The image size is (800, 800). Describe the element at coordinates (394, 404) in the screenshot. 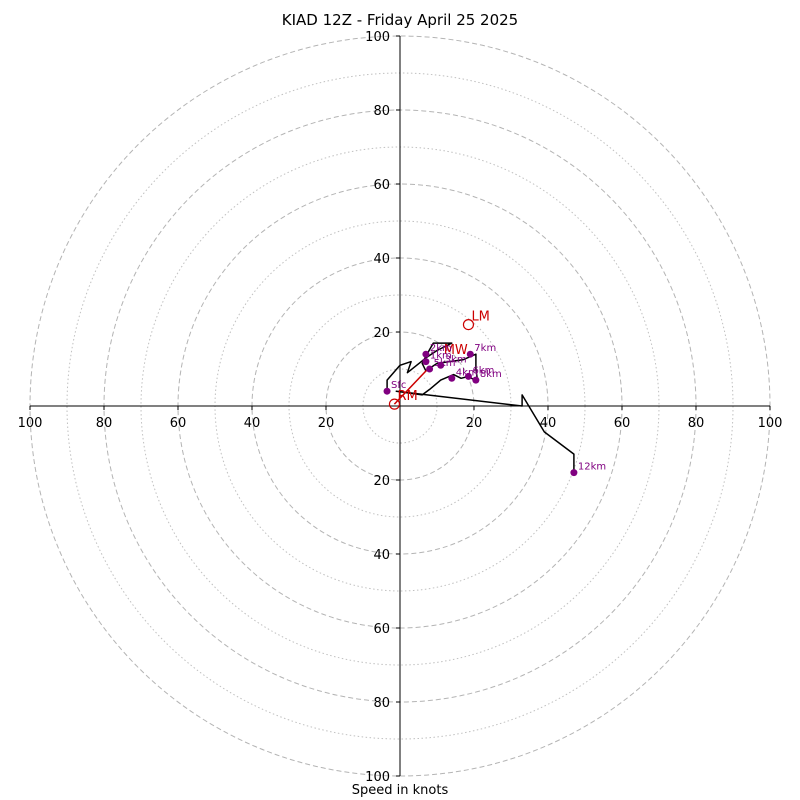

I see `storm-marker-rm` at that location.